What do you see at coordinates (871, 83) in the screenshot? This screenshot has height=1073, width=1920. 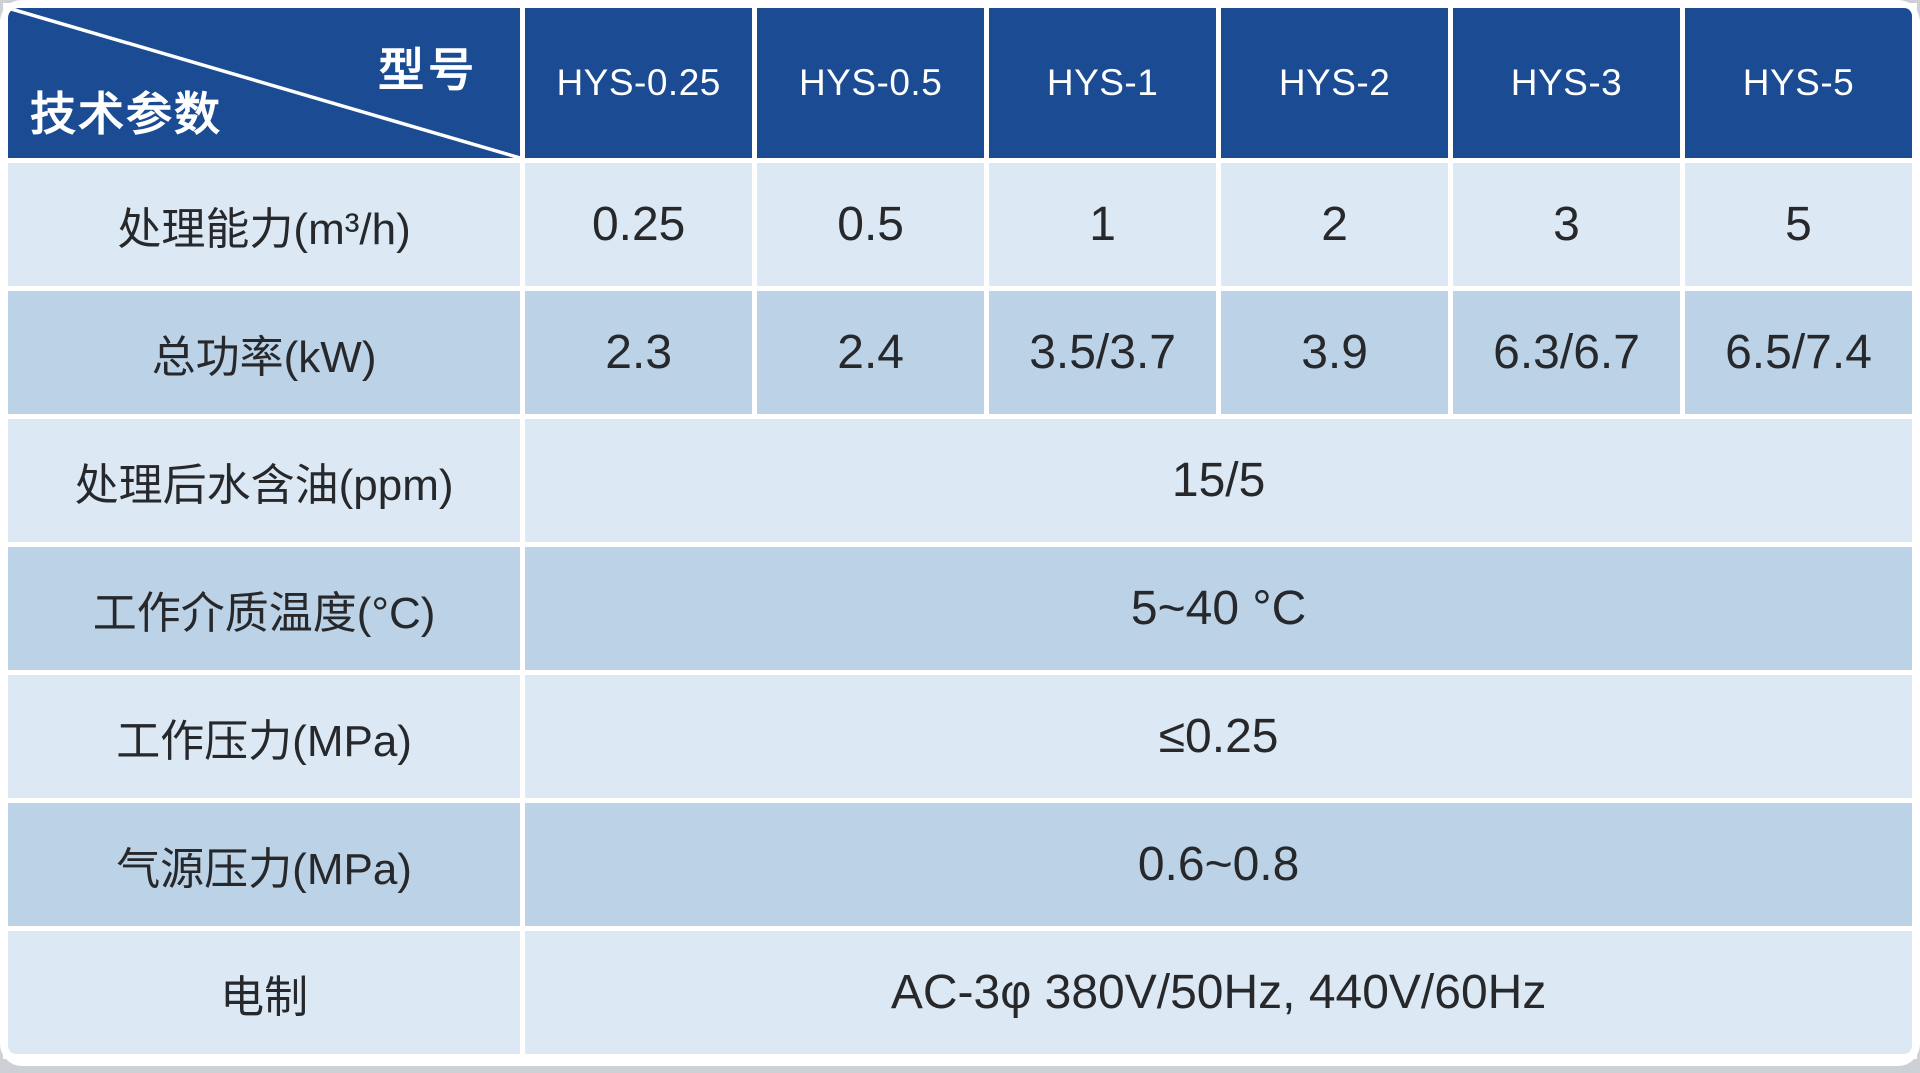 I see `column-header-hys-0.5: HYS-0.5` at bounding box center [871, 83].